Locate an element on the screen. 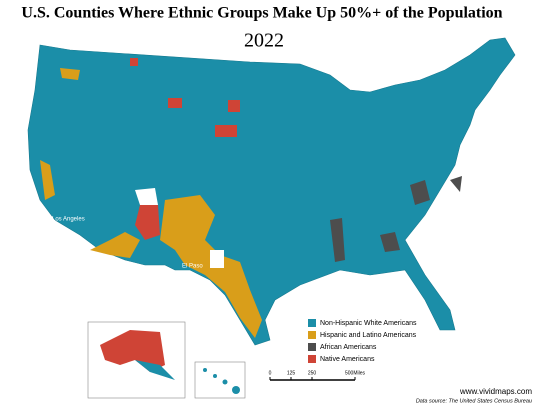 The height and width of the screenshot is (407, 560). scale-label: 125 is located at coordinates (291, 373).